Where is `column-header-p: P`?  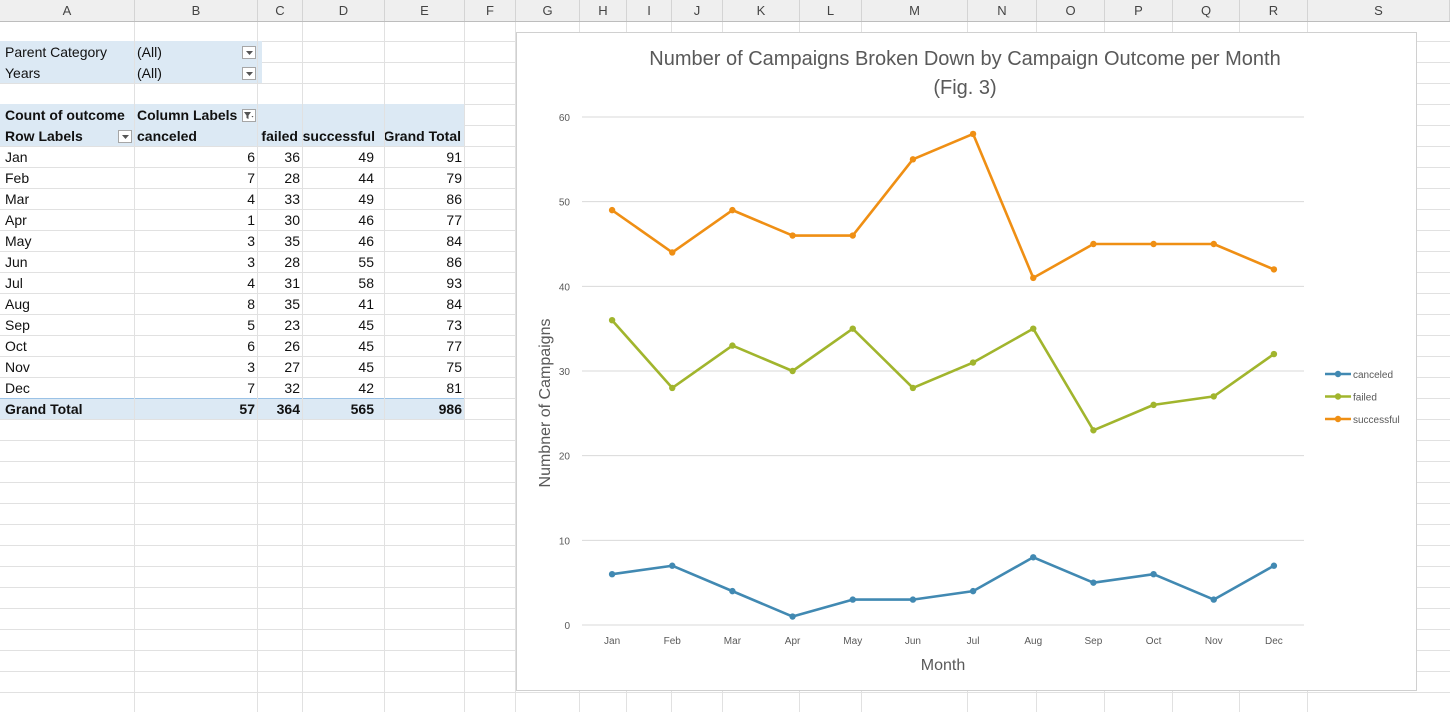
column-header-p: P is located at coordinates (1139, 10).